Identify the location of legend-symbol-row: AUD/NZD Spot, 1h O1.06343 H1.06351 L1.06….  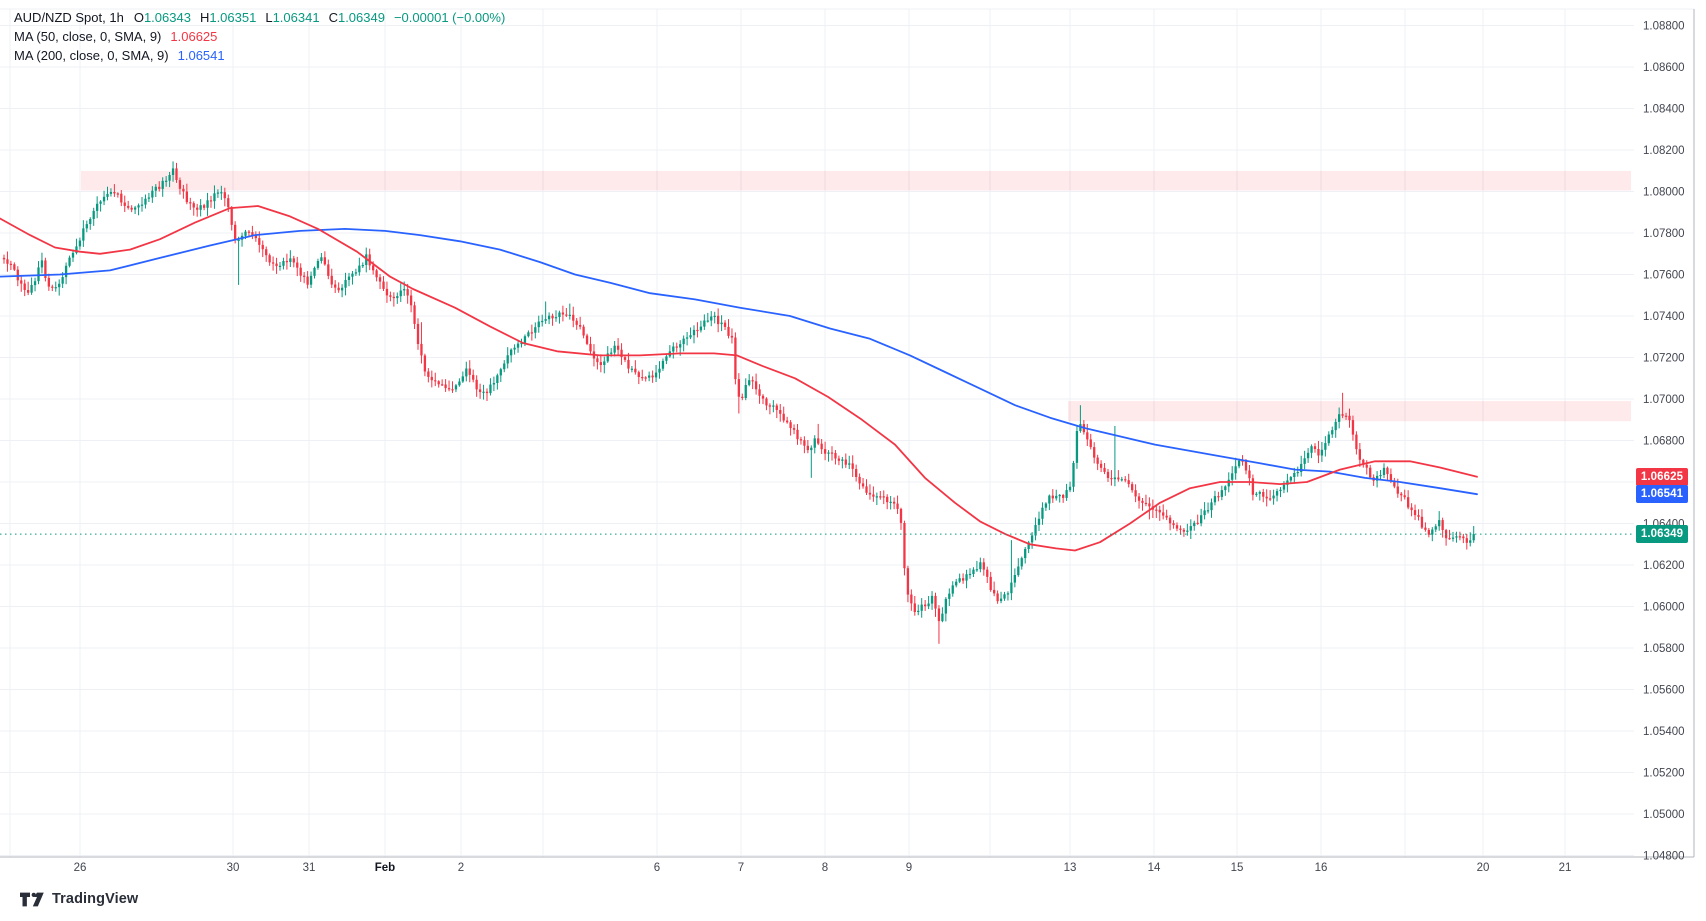
(259, 17).